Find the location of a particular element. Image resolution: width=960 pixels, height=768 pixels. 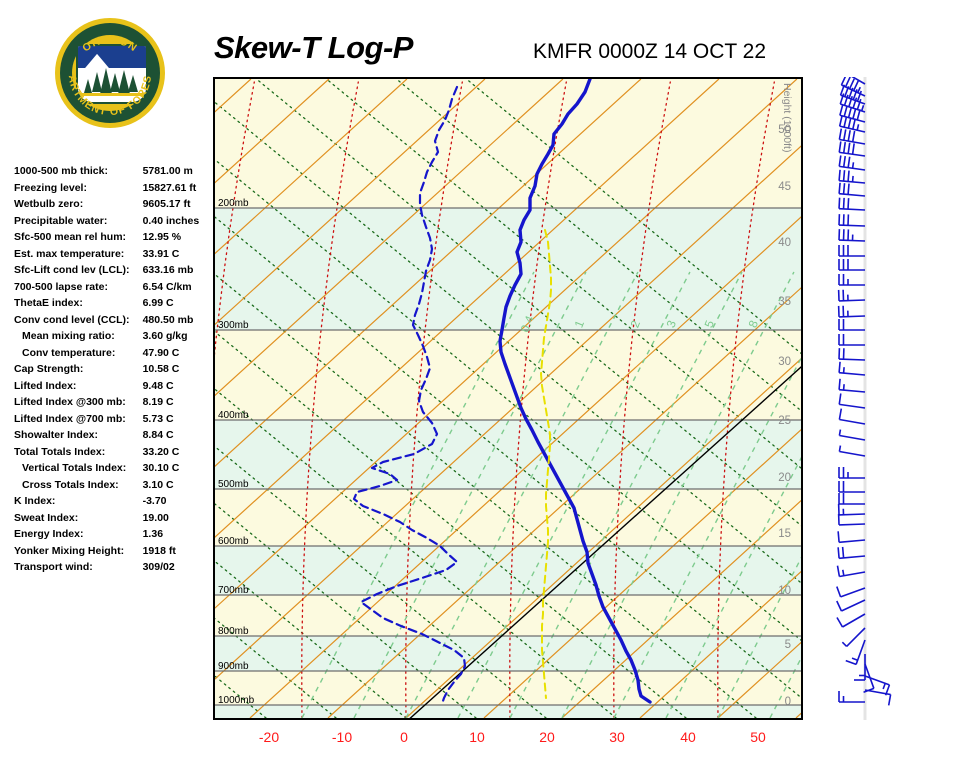

index-row: Lifted Index @300 mb: 8.19 C is located at coordinates (109, 405).